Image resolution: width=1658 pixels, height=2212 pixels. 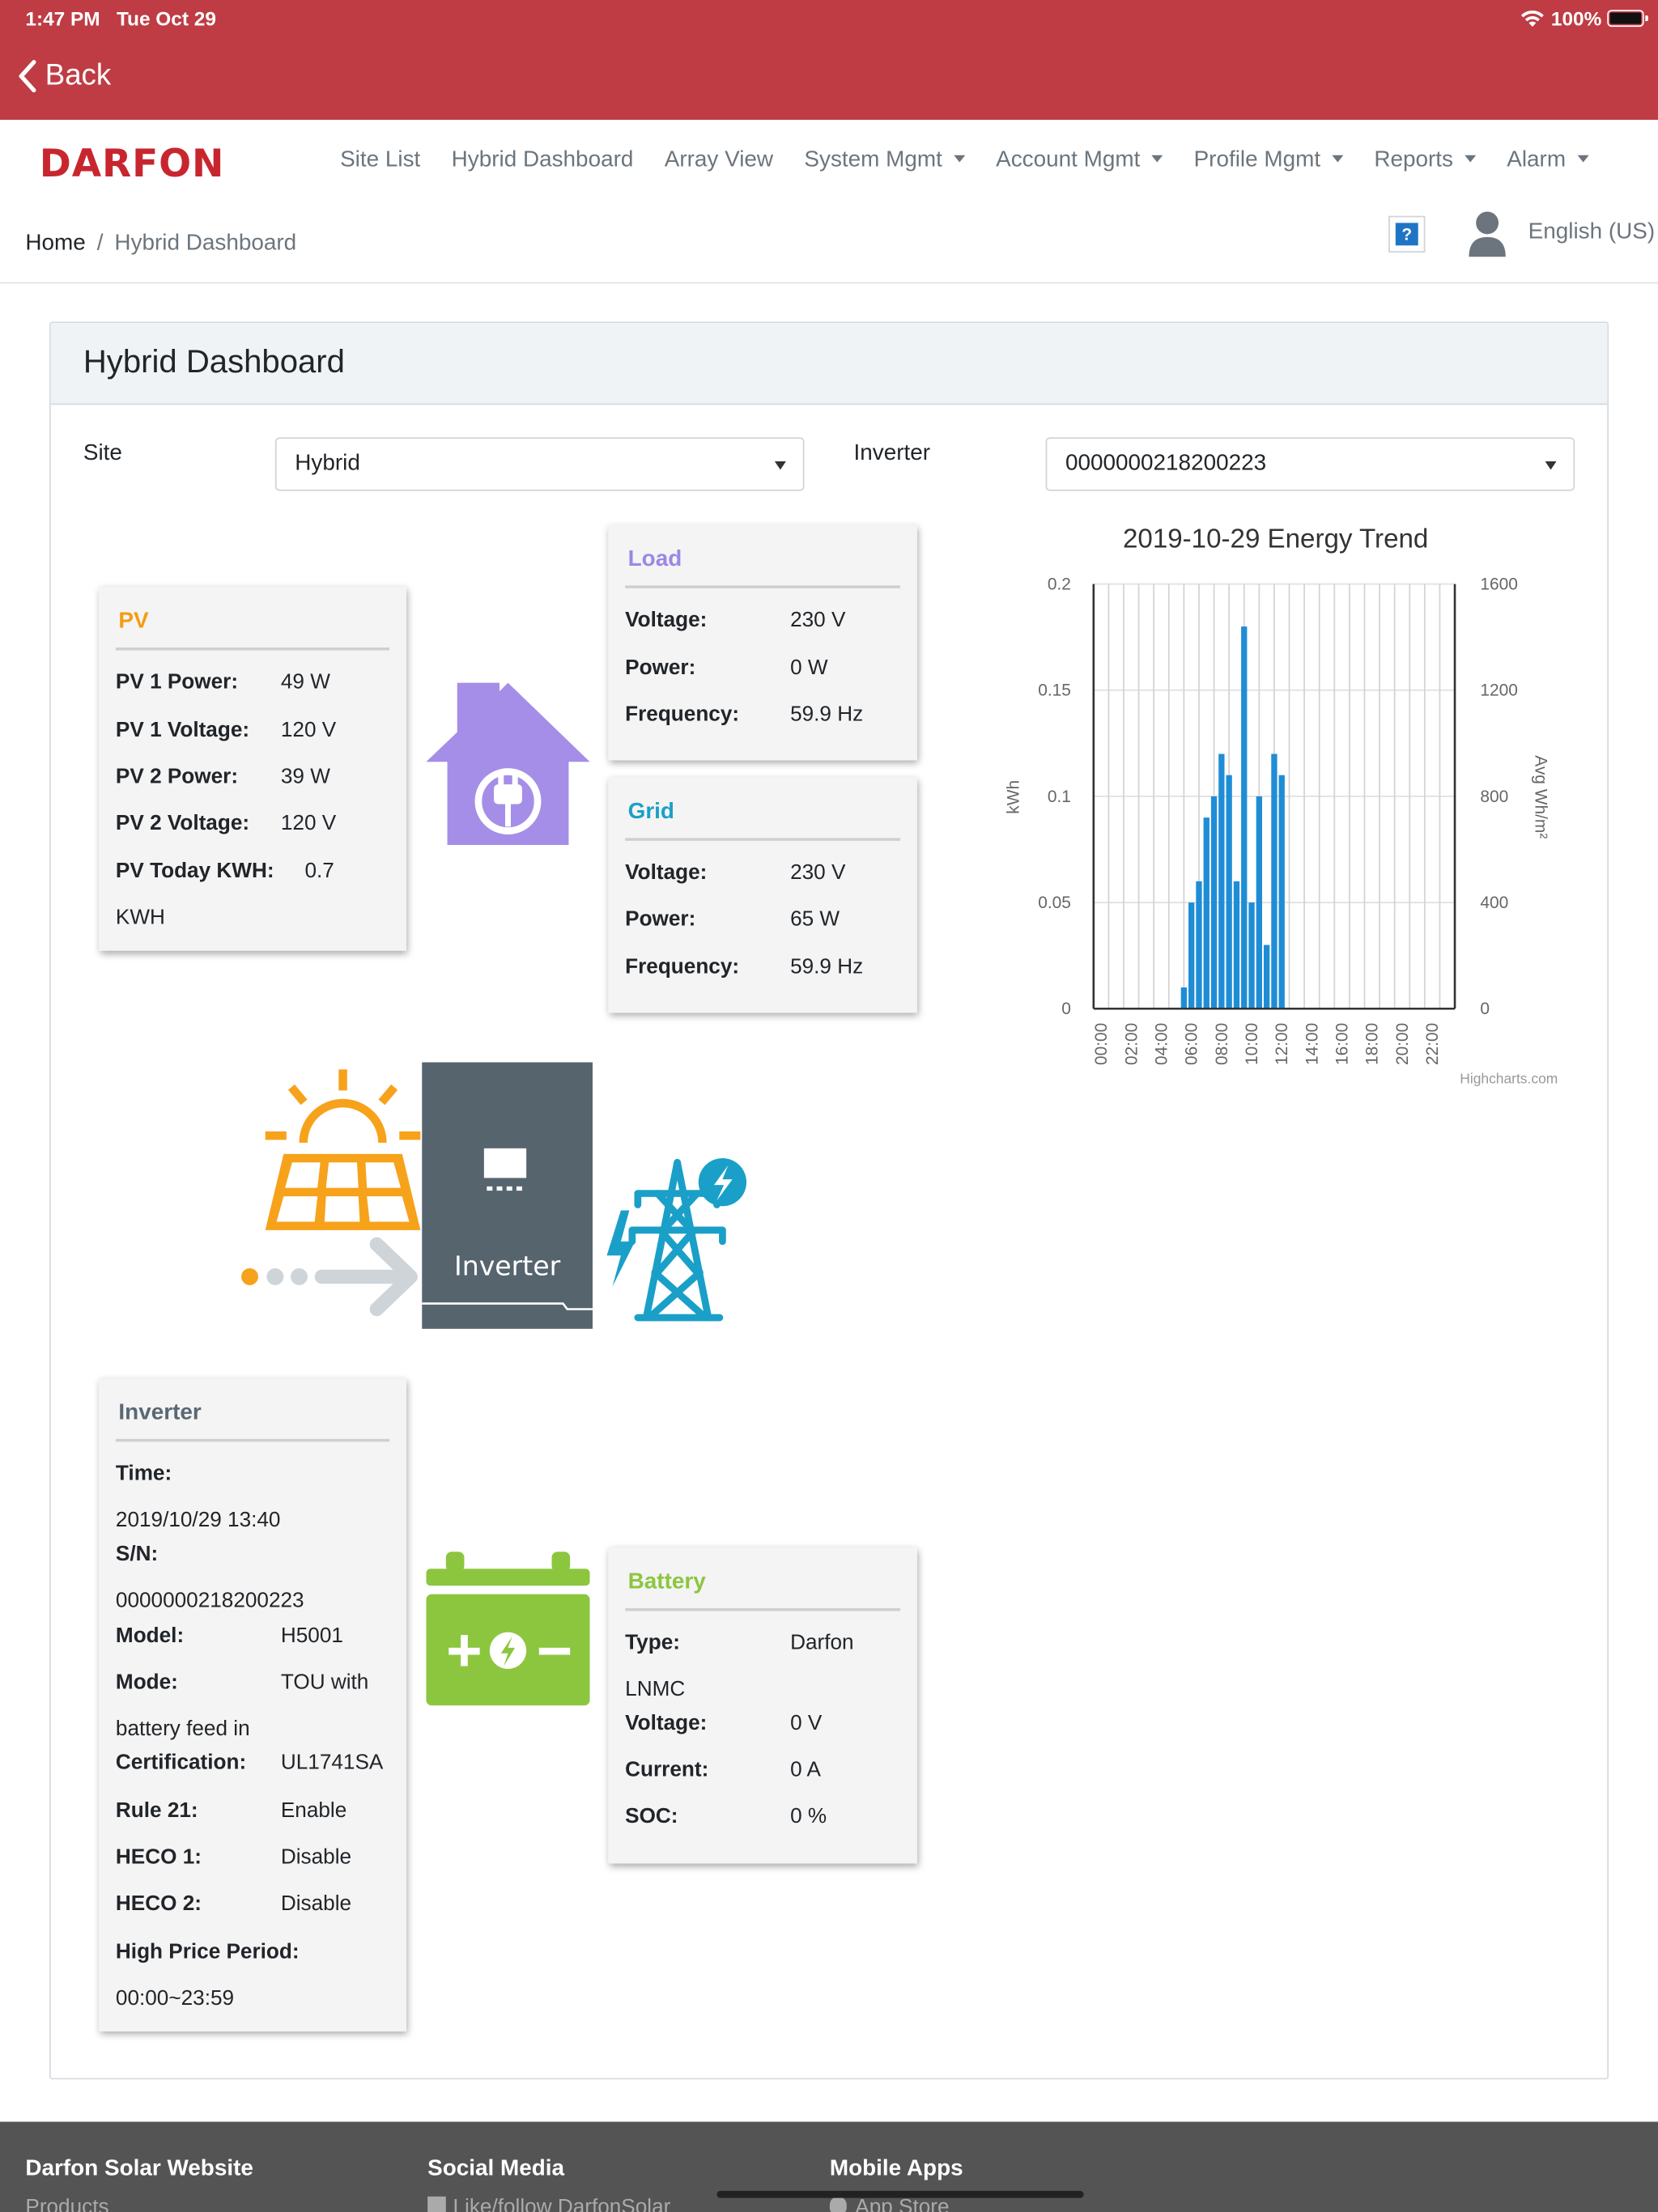 I want to click on inverter-box-title: Inverter, so click(x=160, y=1412).